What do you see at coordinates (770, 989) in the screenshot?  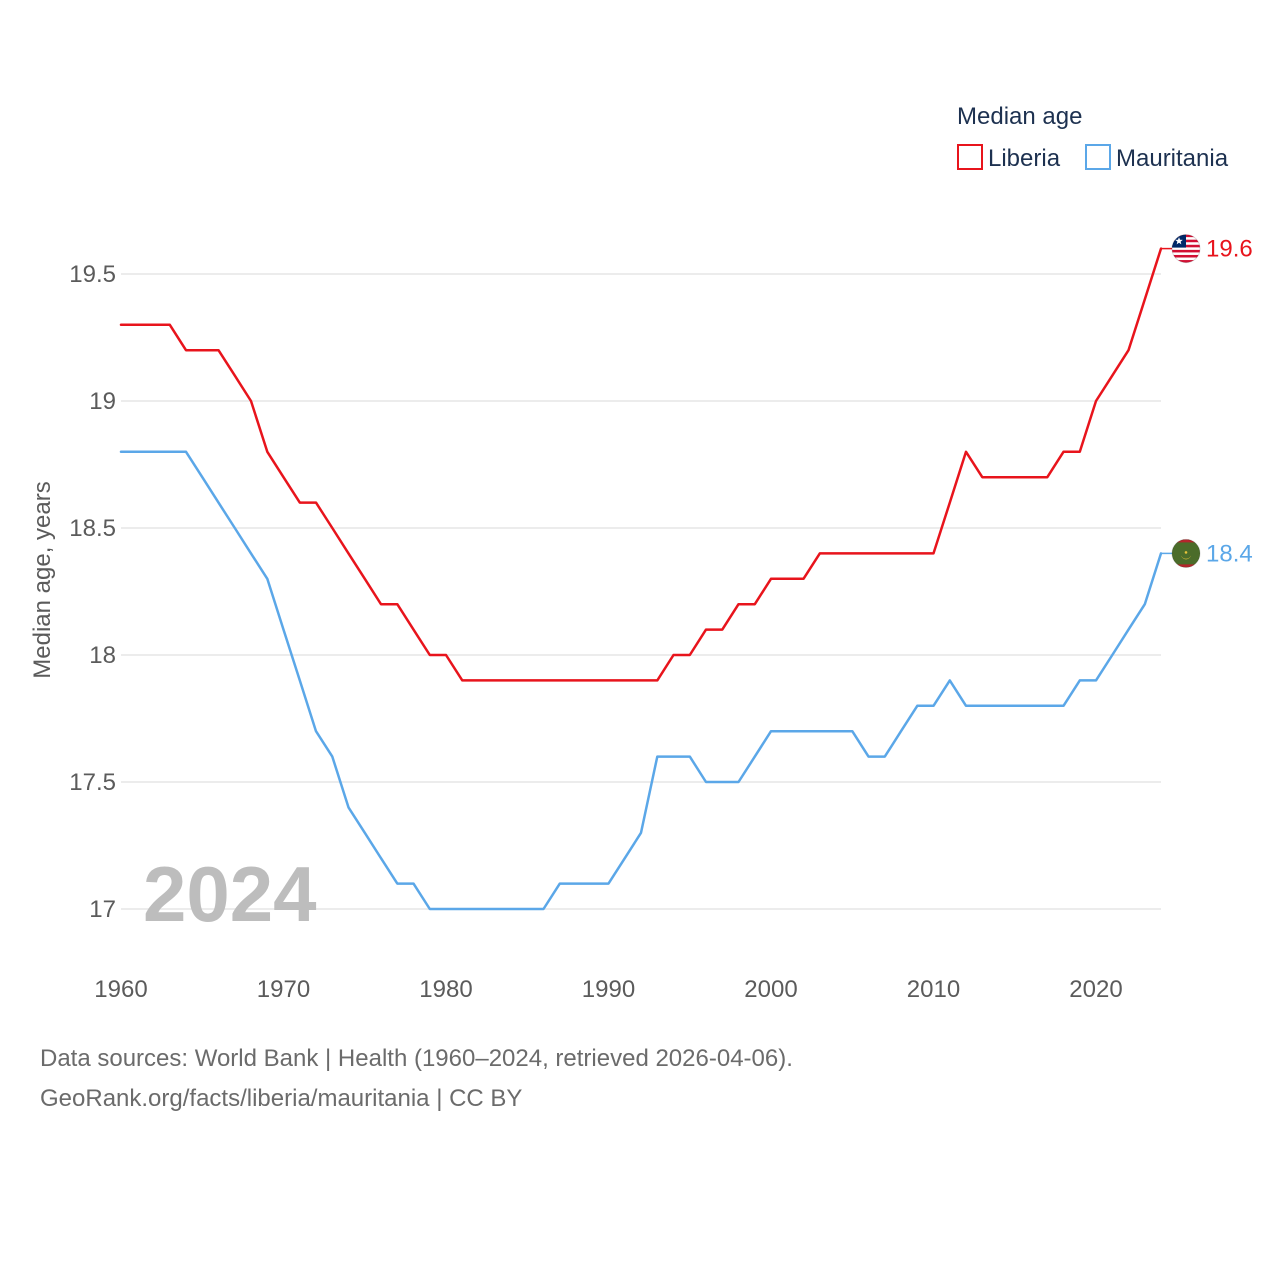 I see `x-tick-label: 2000` at bounding box center [770, 989].